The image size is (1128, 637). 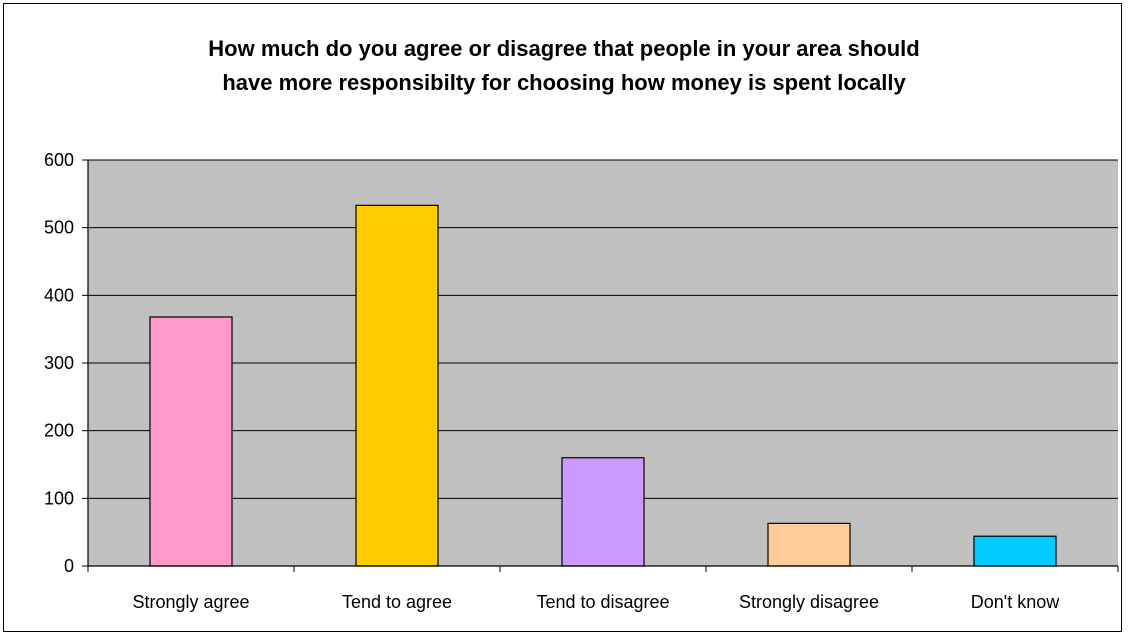 I want to click on x-tick-label-tend-to-disagree: Tend to disagree, so click(x=602, y=602).